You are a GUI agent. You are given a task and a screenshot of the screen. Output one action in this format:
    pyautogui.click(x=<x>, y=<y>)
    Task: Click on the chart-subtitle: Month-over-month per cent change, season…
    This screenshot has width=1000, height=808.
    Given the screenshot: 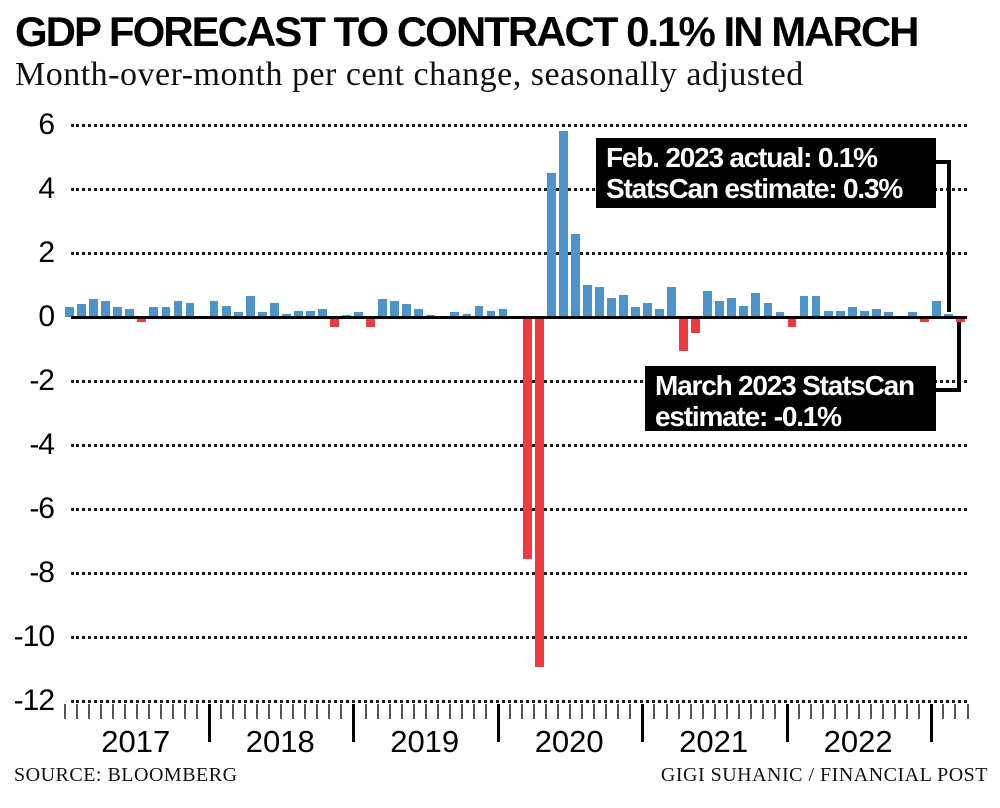 What is the action you would take?
    pyautogui.click(x=409, y=74)
    